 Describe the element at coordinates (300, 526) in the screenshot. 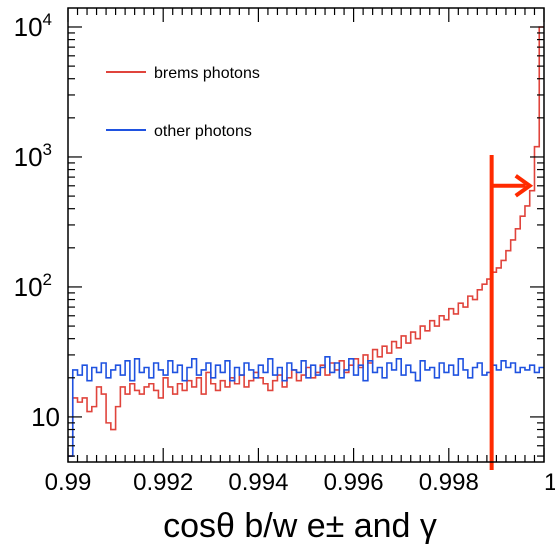

I see `x-axis-label: cosθ b/w e± and γ` at that location.